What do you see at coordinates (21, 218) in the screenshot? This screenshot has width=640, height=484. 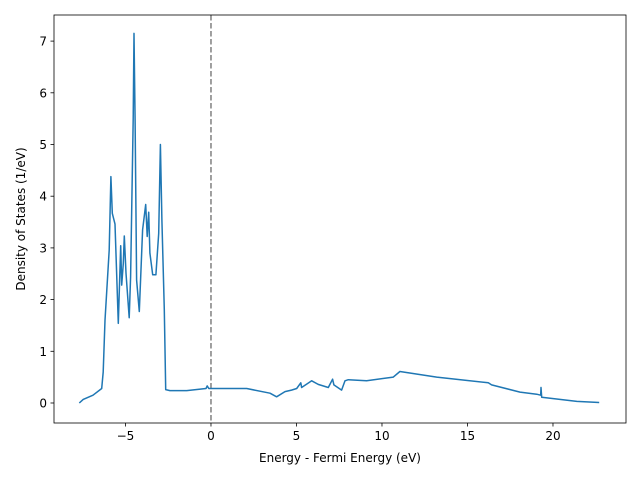 I see `y-axis-label: Density of States (1/eV)` at bounding box center [21, 218].